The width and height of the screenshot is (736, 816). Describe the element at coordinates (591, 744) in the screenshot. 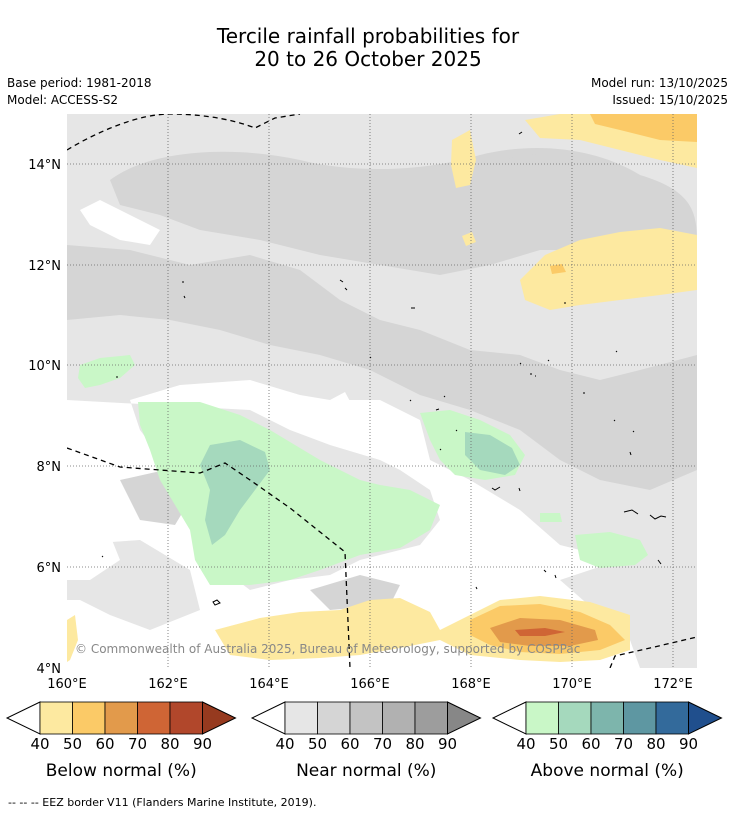

I see `colorbar-above-tick-60: 60` at that location.